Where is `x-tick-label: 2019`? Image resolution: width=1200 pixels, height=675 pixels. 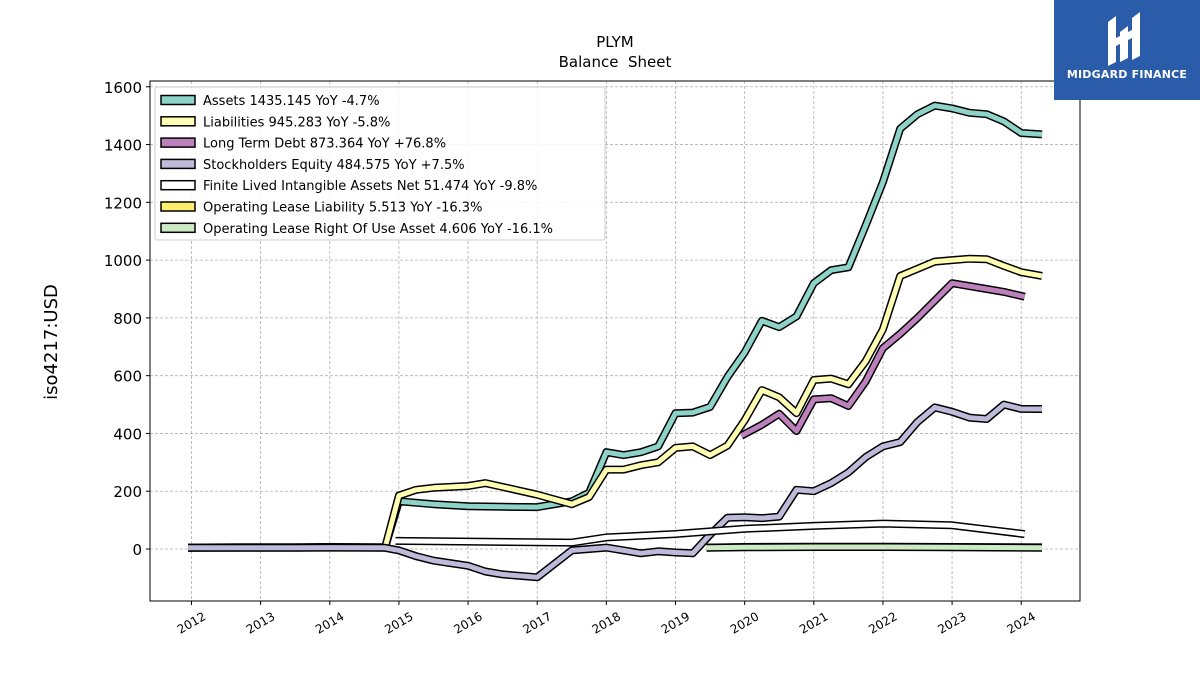
x-tick-label: 2019 is located at coordinates (675, 622).